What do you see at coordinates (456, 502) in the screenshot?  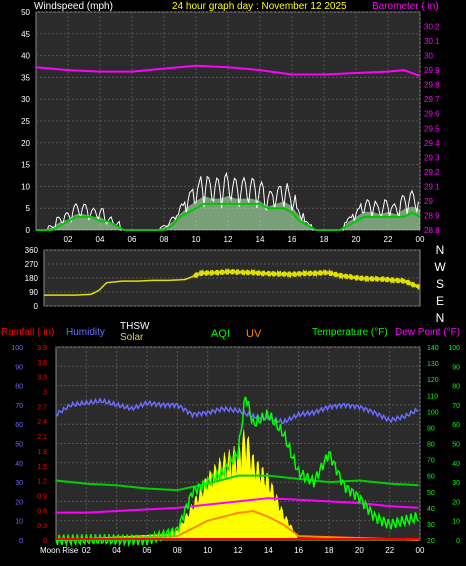 I see `aqi-y-tick: 20` at bounding box center [456, 502].